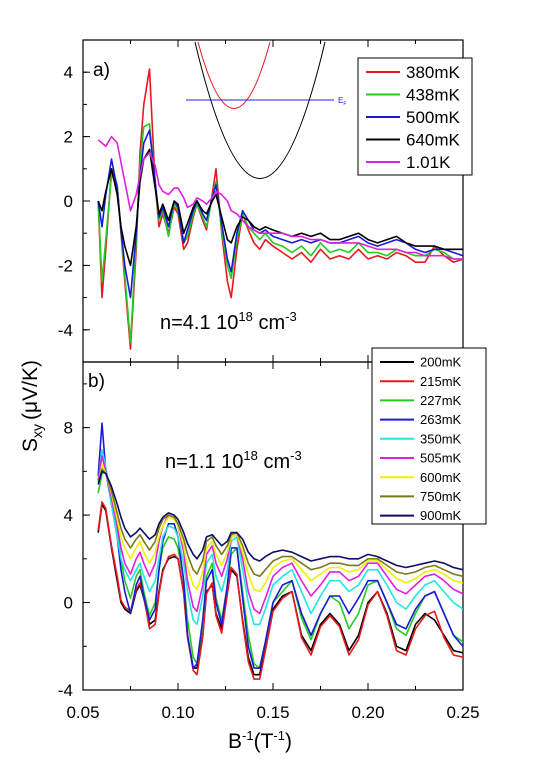  I want to click on y-tick-label-b-0: 0, so click(68, 603).